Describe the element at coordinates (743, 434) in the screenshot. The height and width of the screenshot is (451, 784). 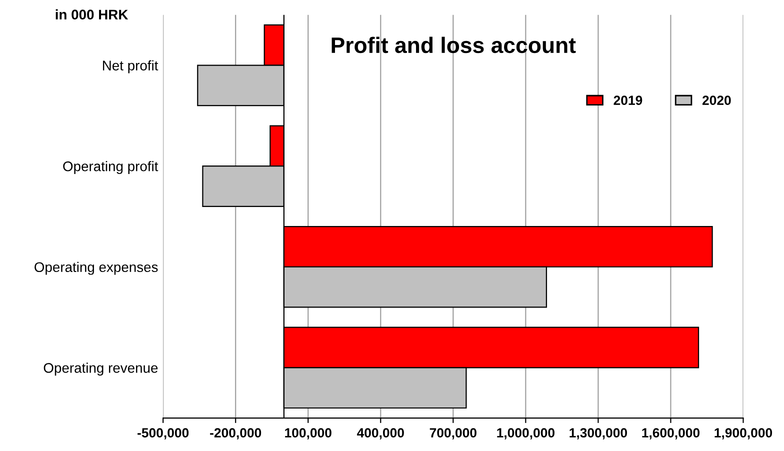
I see `x-tick-label: 1,900,000` at that location.